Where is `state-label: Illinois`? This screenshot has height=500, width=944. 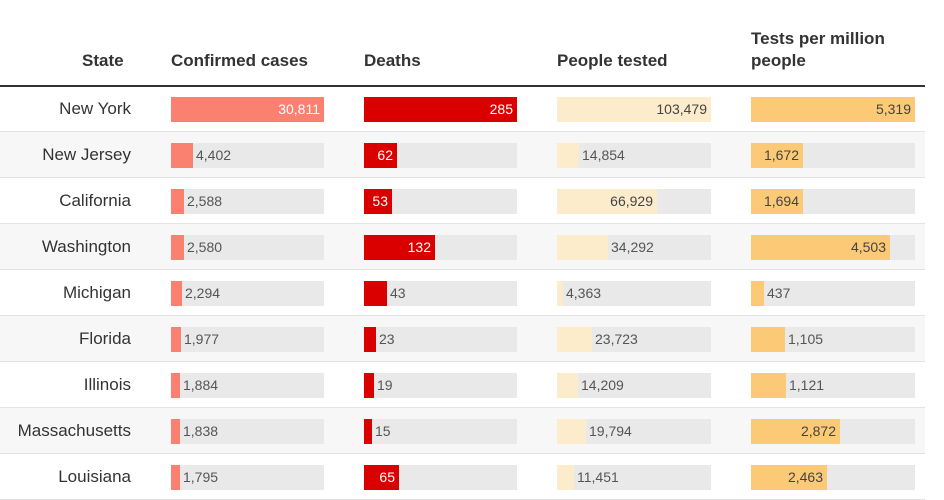 state-label: Illinois is located at coordinates (107, 384).